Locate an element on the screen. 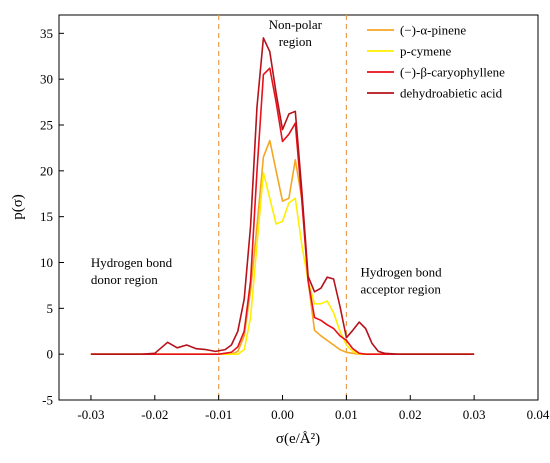 This screenshot has height=463, width=550. legend-entry: p-cymene is located at coordinates (425, 51).